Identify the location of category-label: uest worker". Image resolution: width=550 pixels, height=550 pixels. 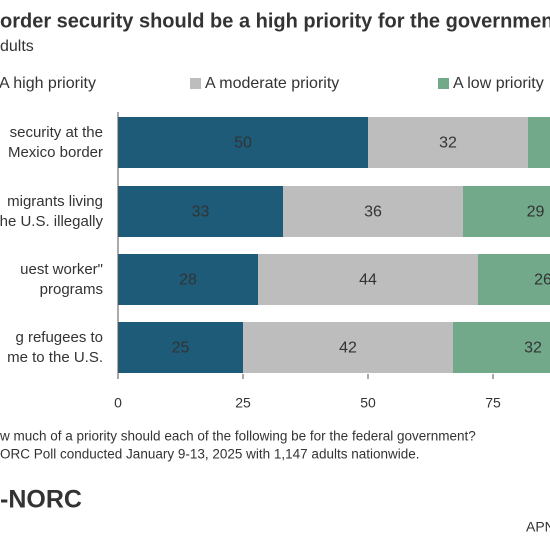
(61, 269).